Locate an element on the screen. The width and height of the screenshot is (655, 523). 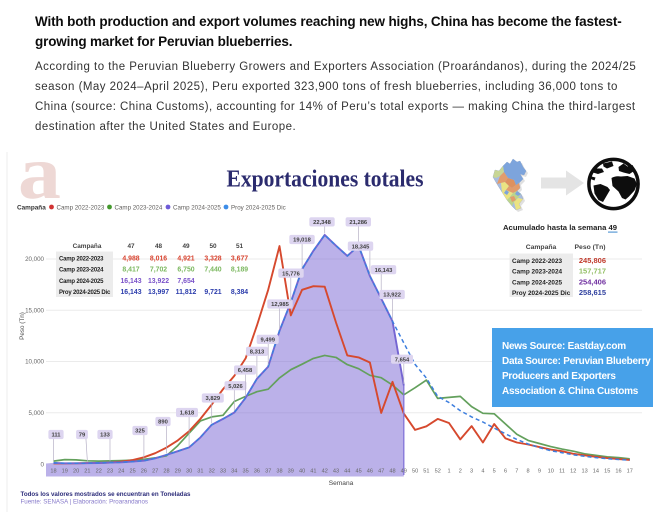
svg-text: 2 is located at coordinates (460, 472).